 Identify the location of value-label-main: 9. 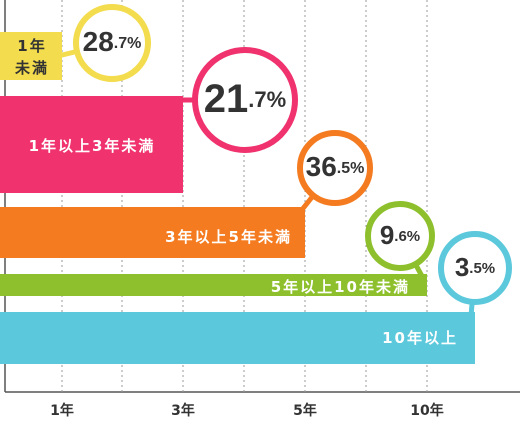
(387, 235).